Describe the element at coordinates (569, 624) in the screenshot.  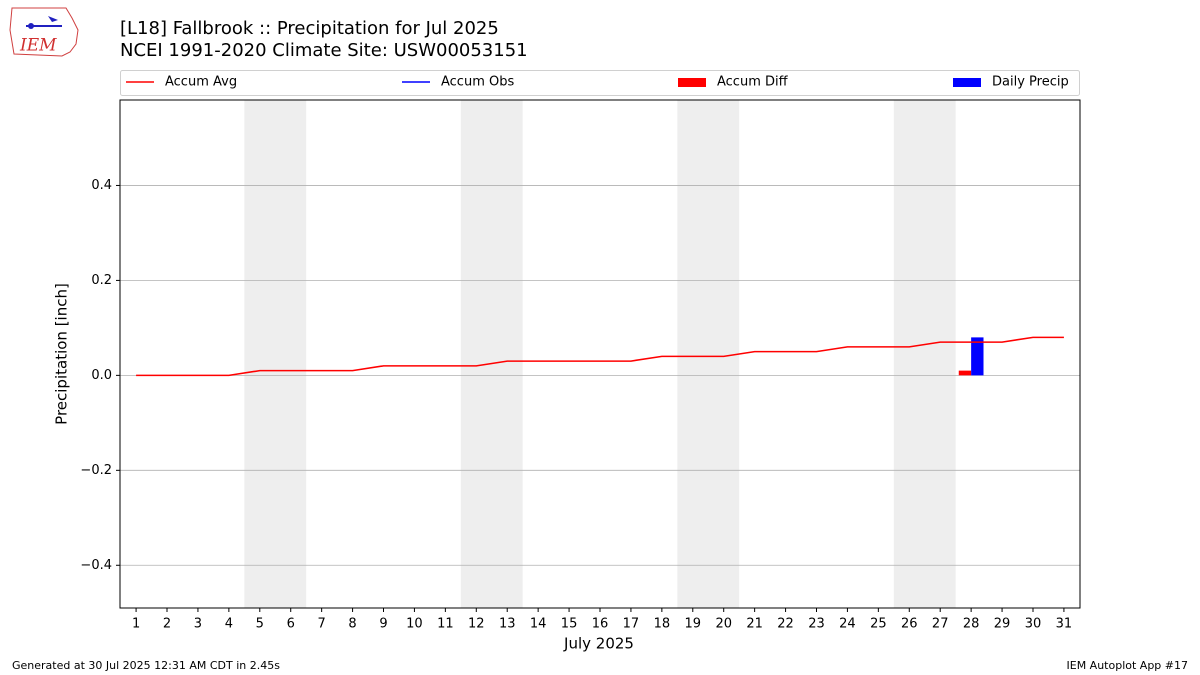
I see `x-tick-label: 15` at that location.